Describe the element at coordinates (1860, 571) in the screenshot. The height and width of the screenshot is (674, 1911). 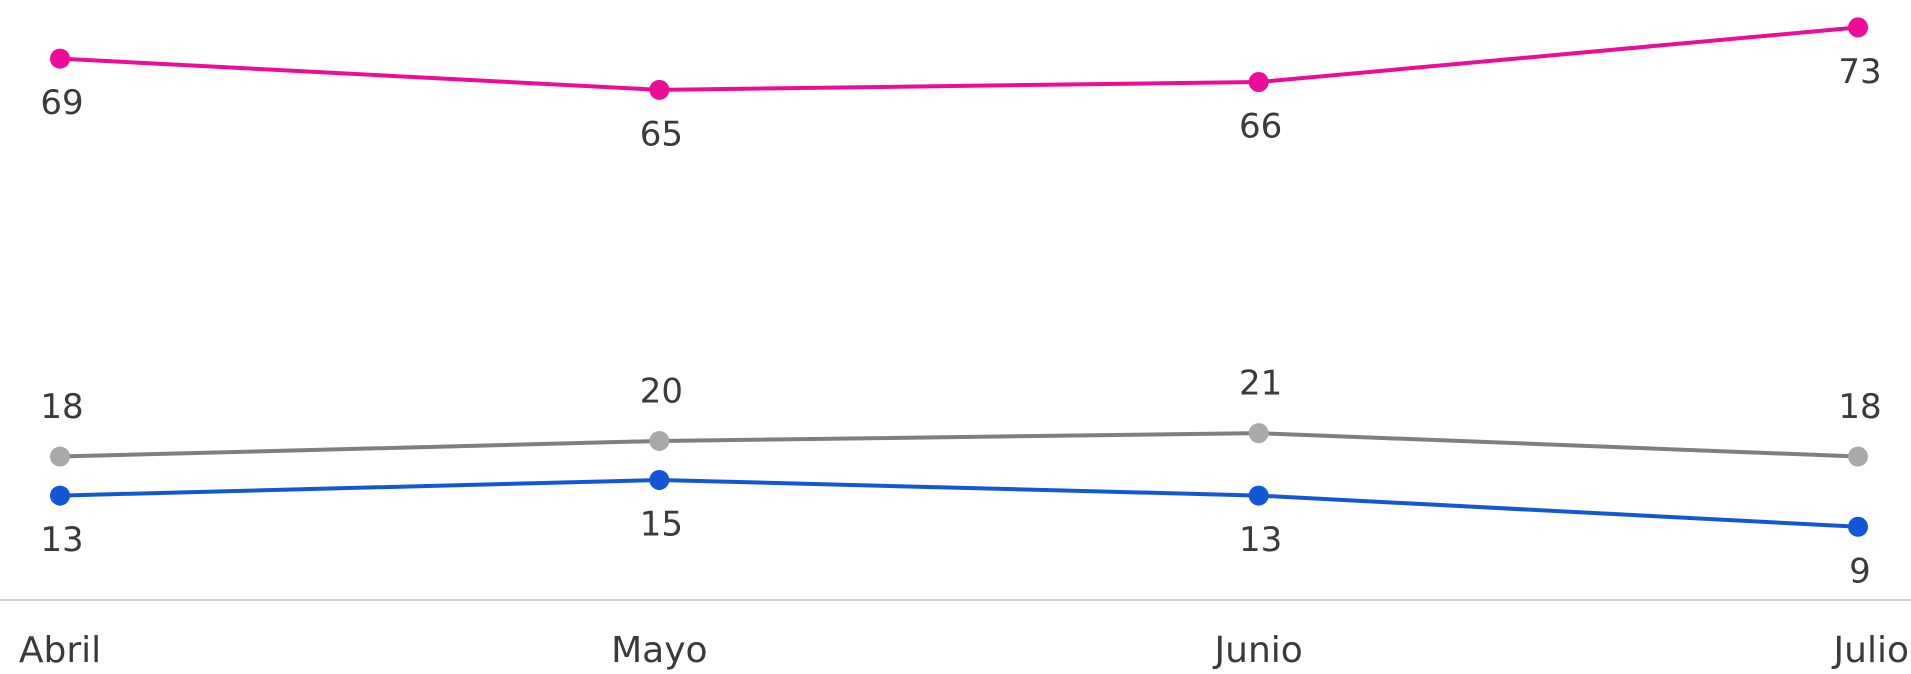
I see `data-label: 9` at that location.